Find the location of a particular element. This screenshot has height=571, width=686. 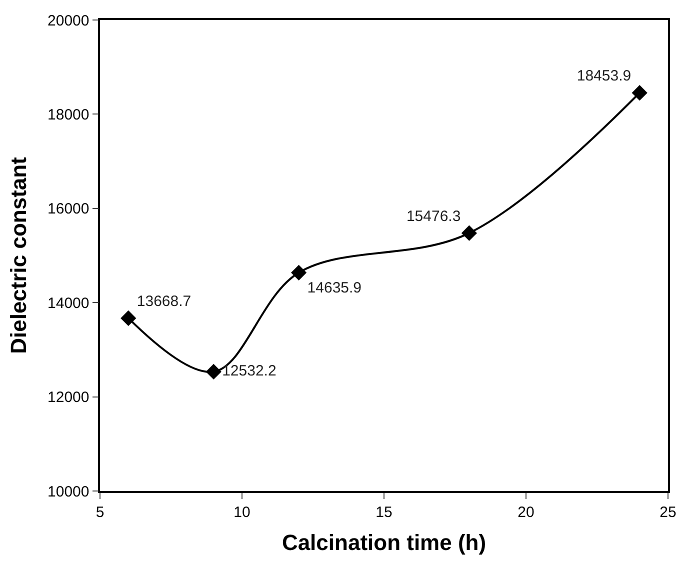

y-axis-title: Dielectric constant is located at coordinates (18, 255).